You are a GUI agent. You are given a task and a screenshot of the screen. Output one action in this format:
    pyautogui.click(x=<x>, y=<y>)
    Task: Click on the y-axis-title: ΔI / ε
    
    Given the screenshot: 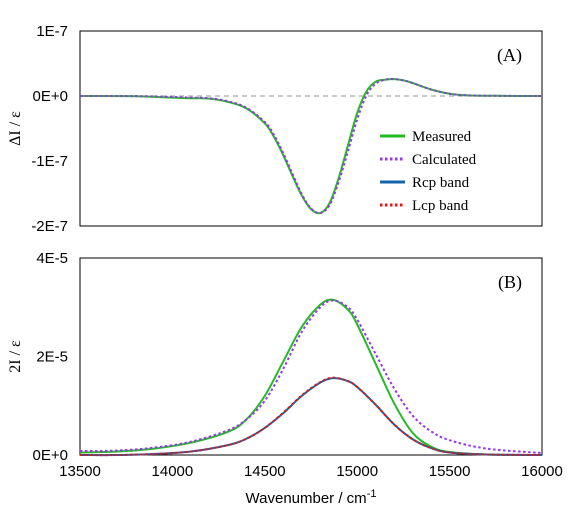 What is the action you would take?
    pyautogui.click(x=15, y=128)
    